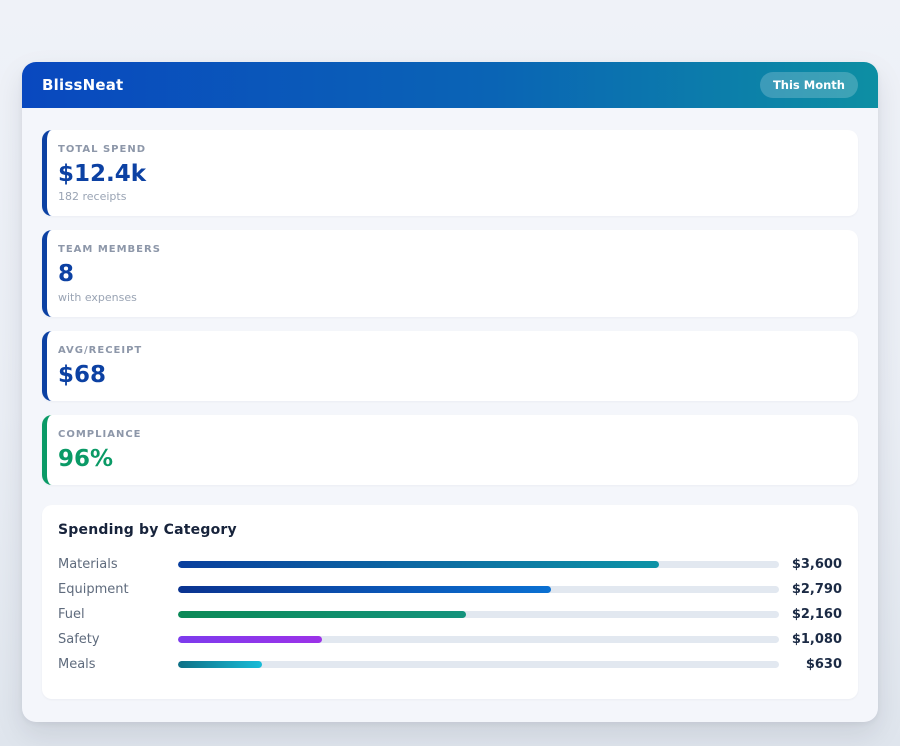  What do you see at coordinates (816, 640) in the screenshot?
I see `category-value: $1,080` at bounding box center [816, 640].